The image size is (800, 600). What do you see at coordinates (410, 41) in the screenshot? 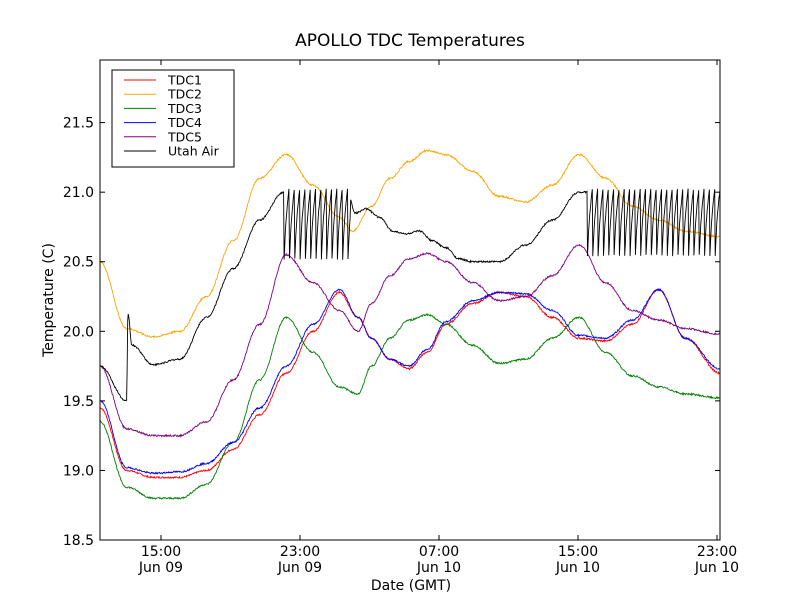
I see `chart-title: APOLLO TDC Temperatures` at bounding box center [410, 41].